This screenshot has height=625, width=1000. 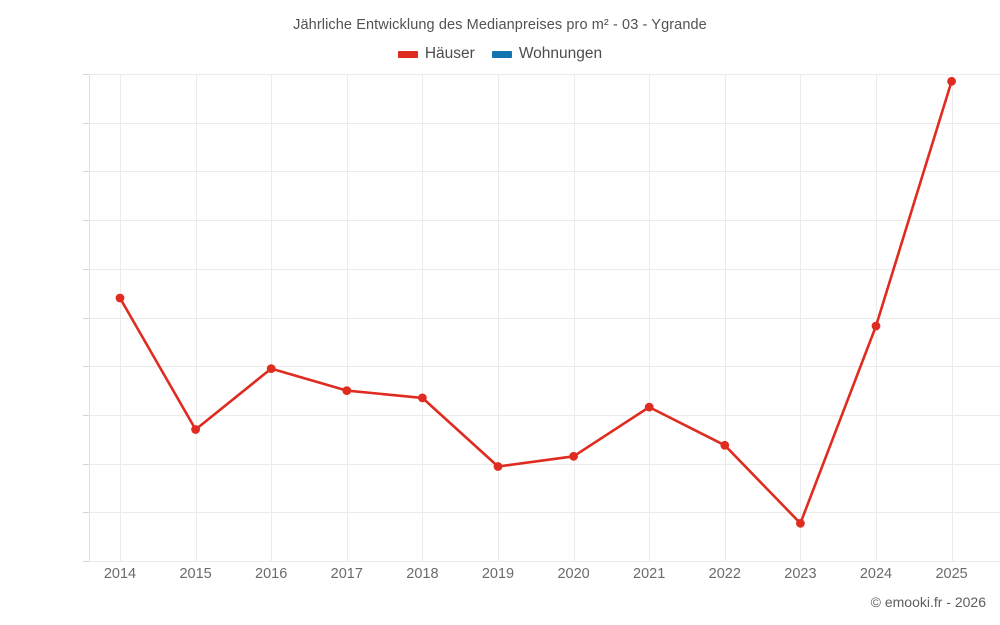 I want to click on x-axis-tick-label: 2025, so click(x=951, y=574).